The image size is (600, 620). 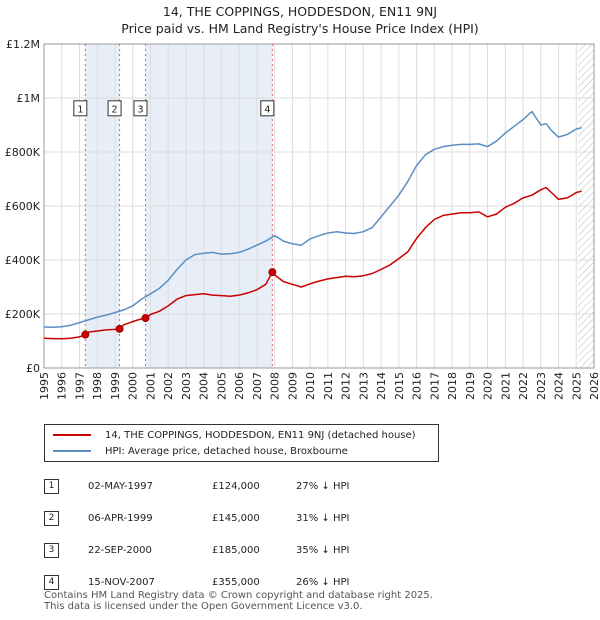 What do you see at coordinates (346, 386) in the screenshot?
I see `x-tick-label: 2012` at bounding box center [346, 386].